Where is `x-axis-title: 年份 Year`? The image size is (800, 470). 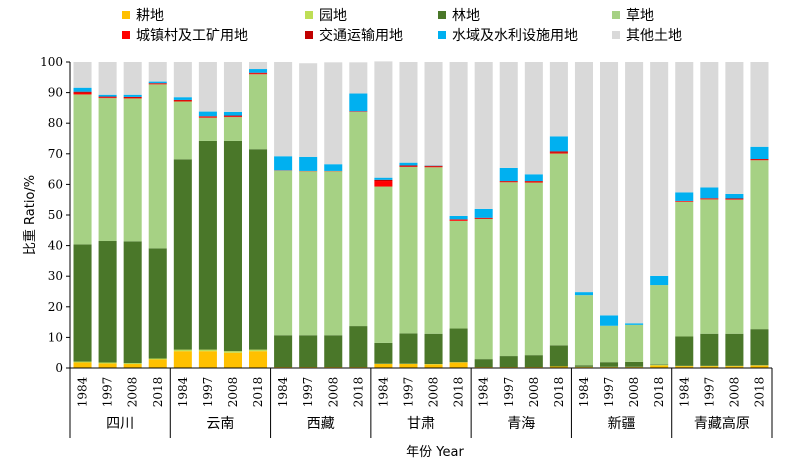 x-axis-title: 年份 Year is located at coordinates (435, 452).